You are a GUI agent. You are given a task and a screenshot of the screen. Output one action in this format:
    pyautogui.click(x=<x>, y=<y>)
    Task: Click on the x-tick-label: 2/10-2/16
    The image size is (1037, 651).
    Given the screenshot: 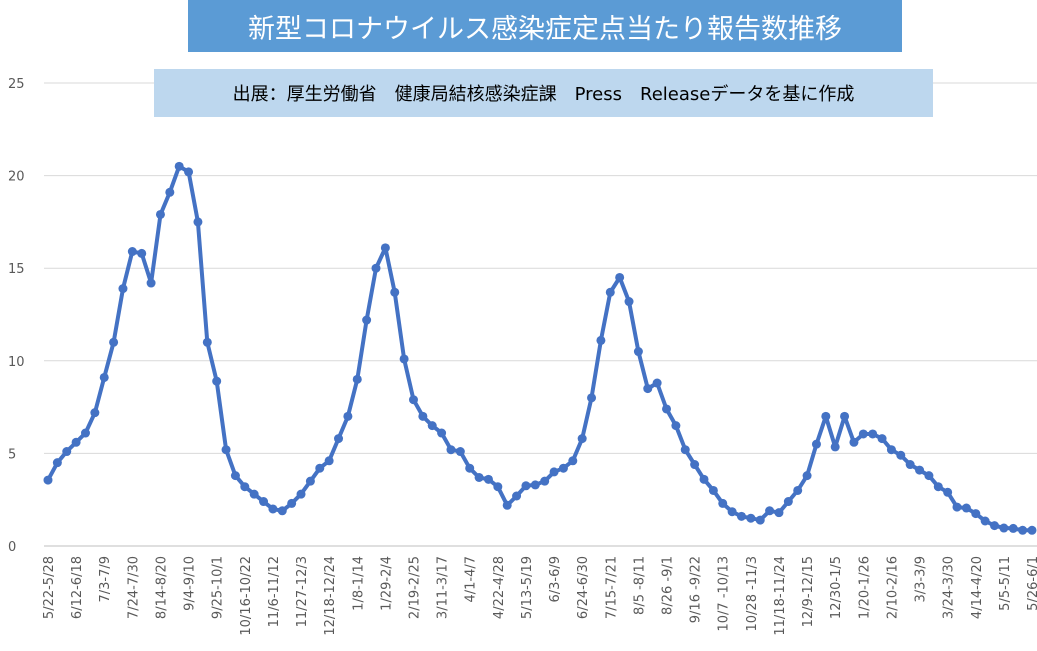 What is the action you would take?
    pyautogui.click(x=892, y=587)
    